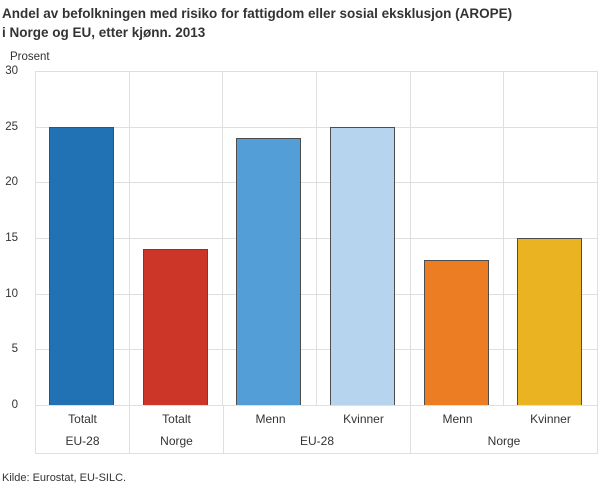  I want to click on chart-title-line-2: i Norge og EU, etter kjønn. 2013, so click(104, 32).